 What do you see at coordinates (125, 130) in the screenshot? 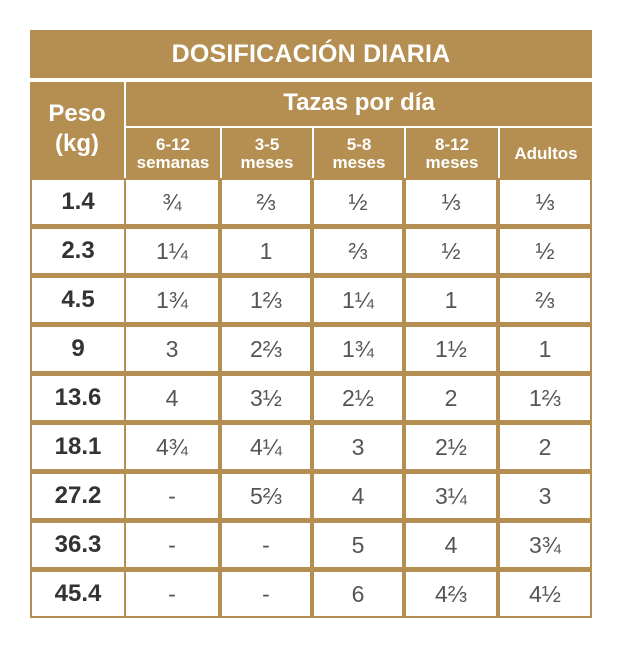
I see `peso-divider` at bounding box center [125, 130].